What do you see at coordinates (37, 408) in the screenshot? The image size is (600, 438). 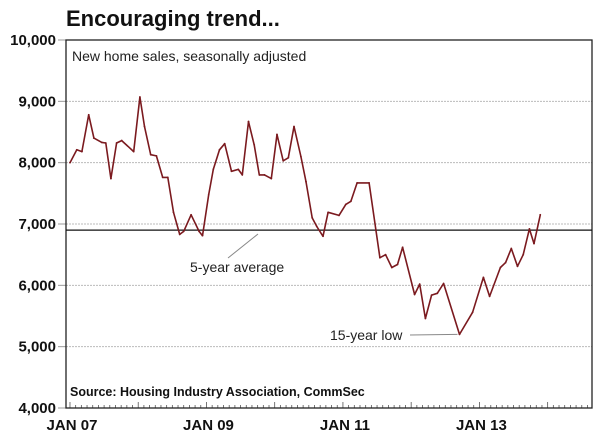 I see `y-tick-label: 4,000` at bounding box center [37, 408].